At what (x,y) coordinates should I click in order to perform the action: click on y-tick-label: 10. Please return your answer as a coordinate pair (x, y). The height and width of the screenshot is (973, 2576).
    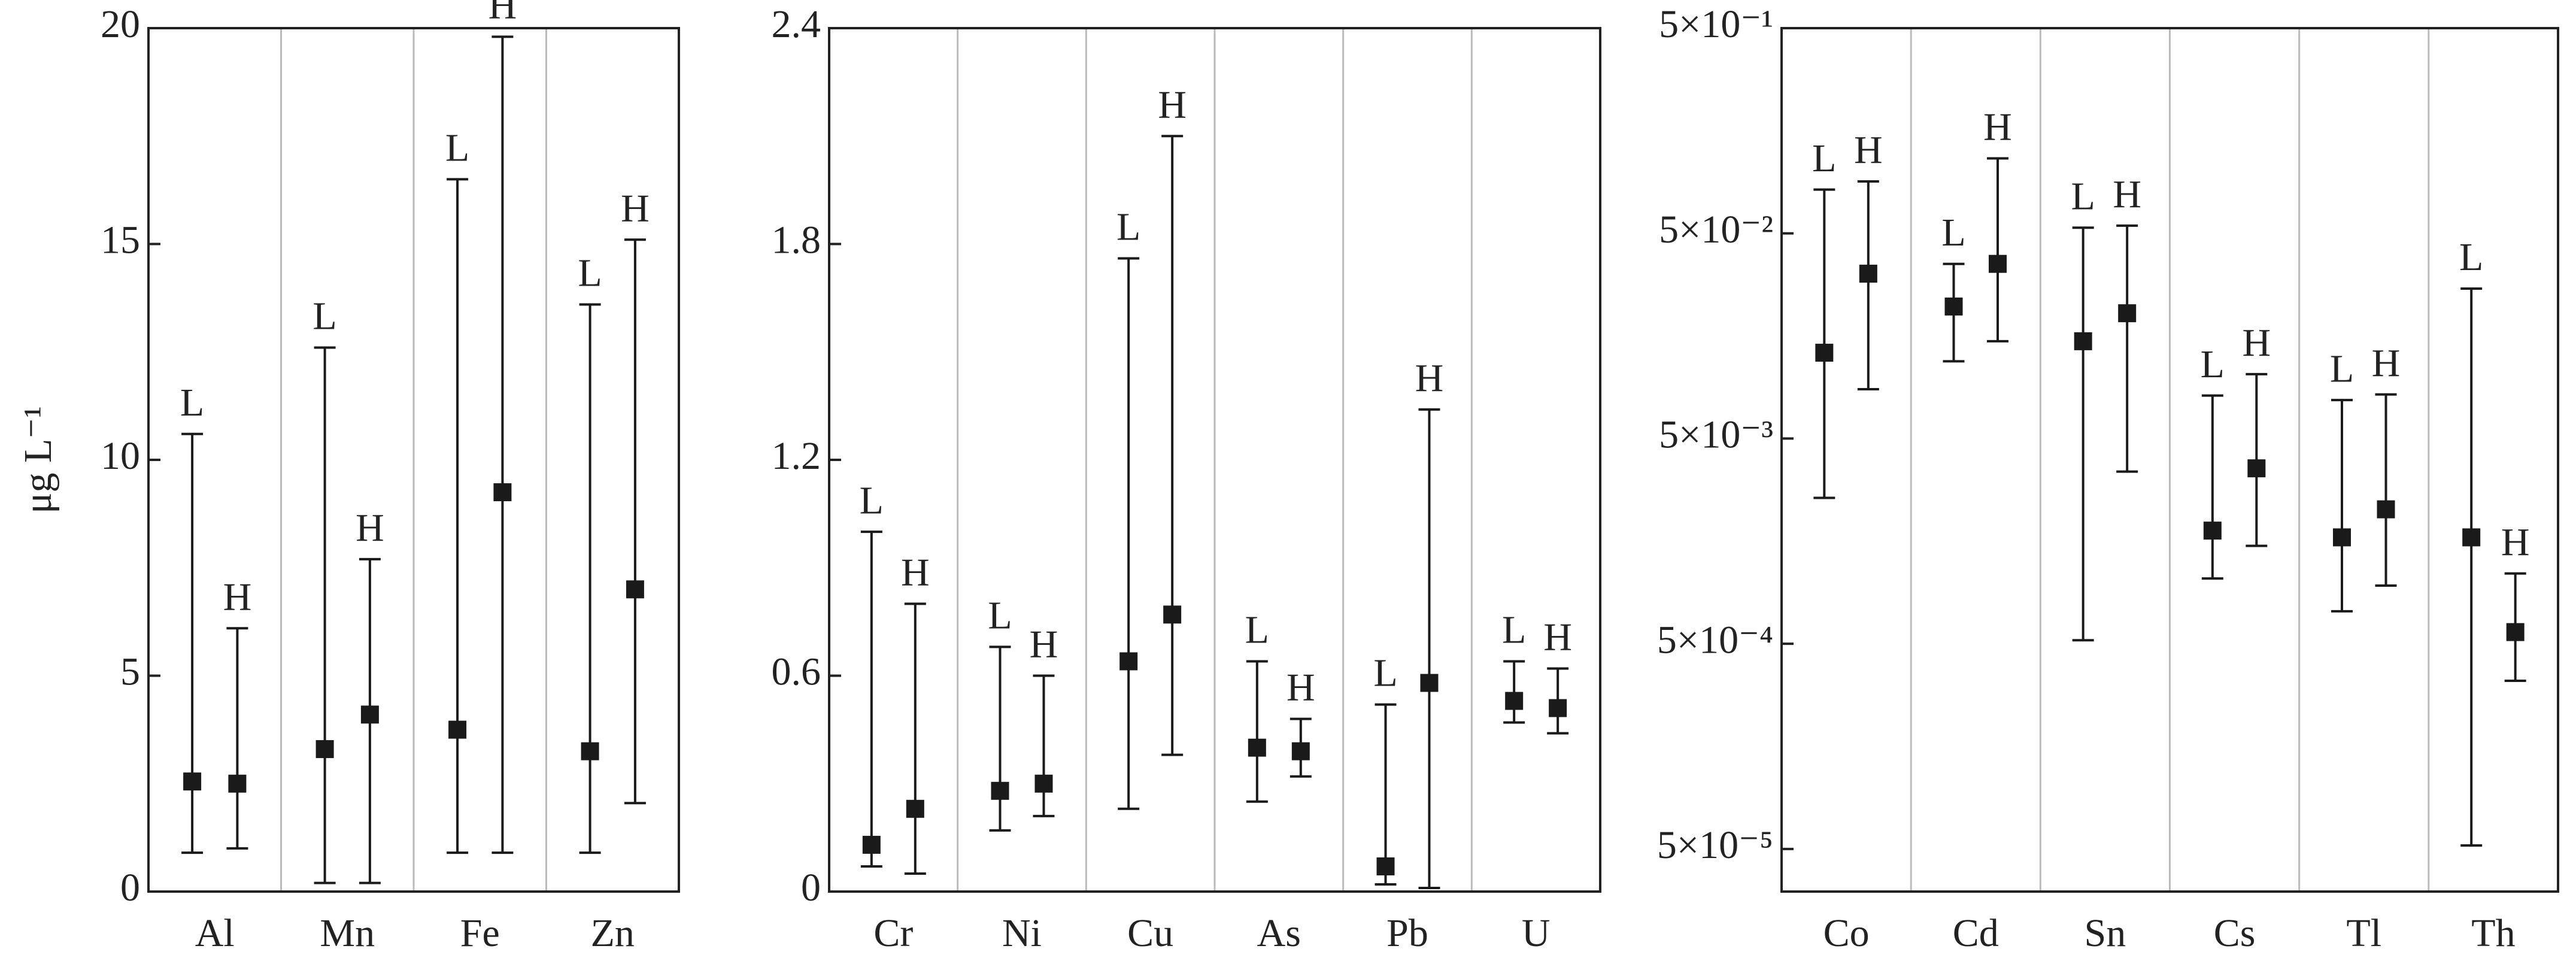
    Looking at the image, I should click on (120, 456).